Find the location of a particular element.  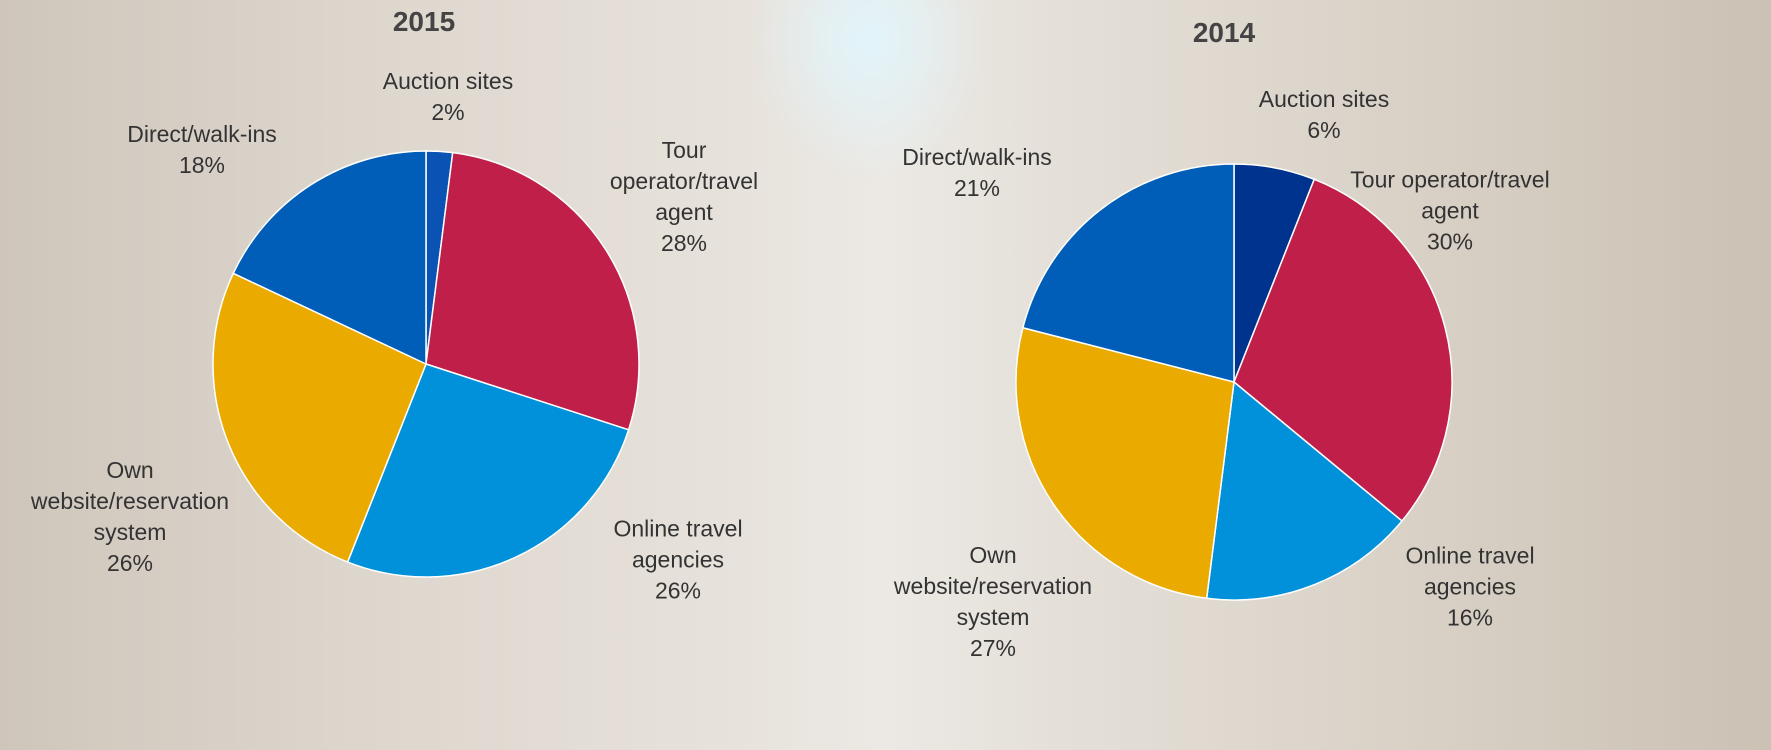

slice-label: Tour operator/travel agent 30% is located at coordinates (1450, 211).